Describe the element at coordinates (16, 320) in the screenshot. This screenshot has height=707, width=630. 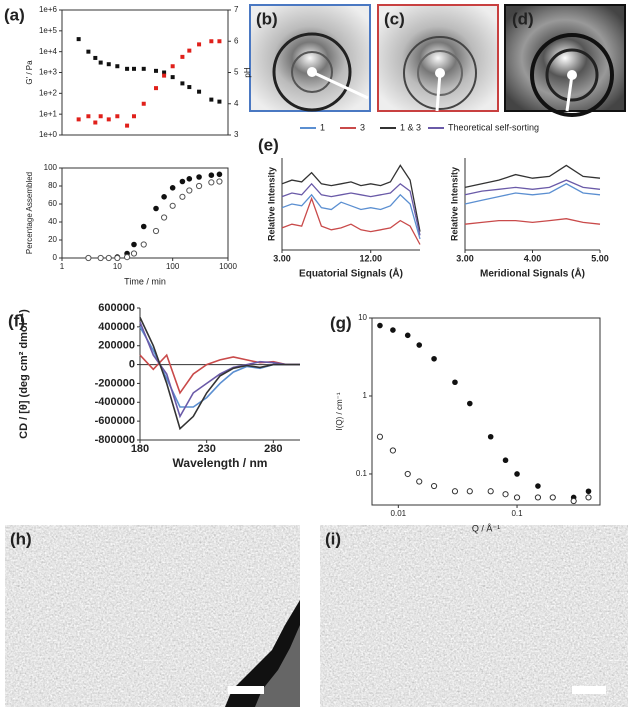
I see `panel-label: (f)` at that location.